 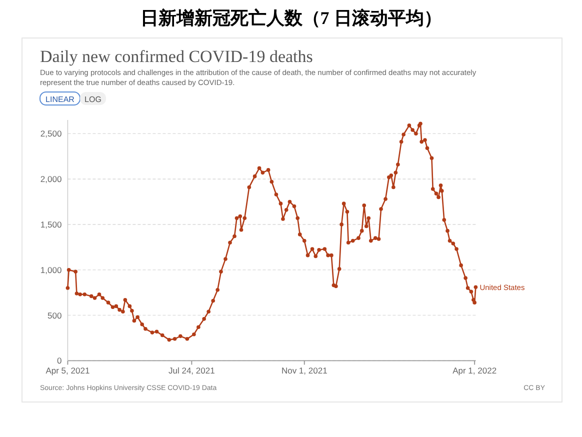 I want to click on y-tick-label: 1,500, so click(x=51, y=224).